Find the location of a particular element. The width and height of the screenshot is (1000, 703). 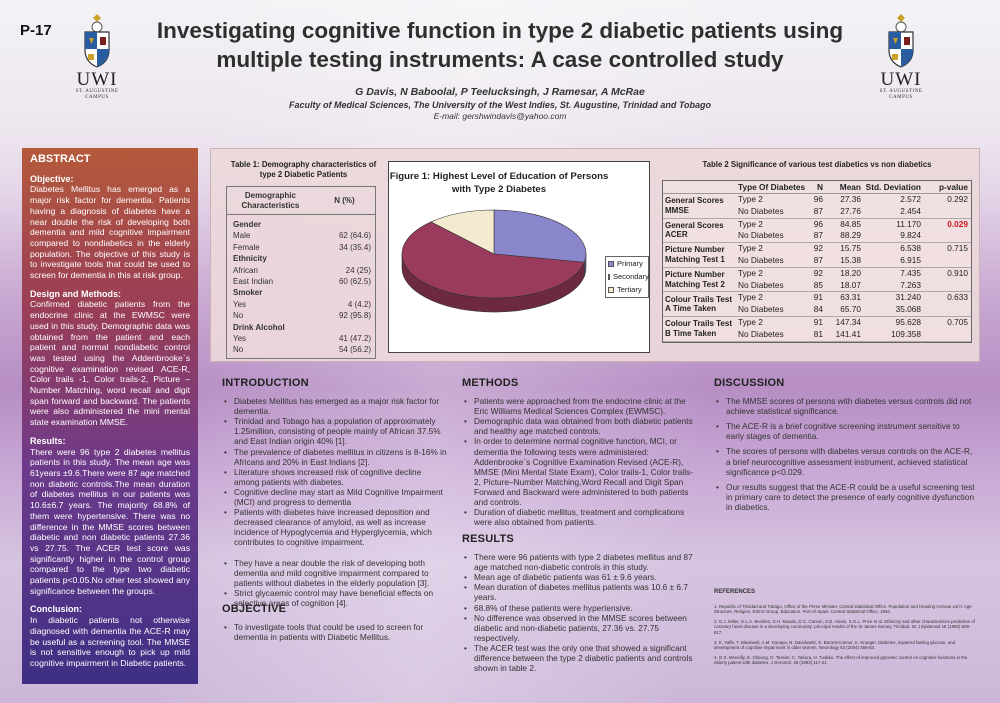

cell-n: 85 is located at coordinates (818, 284).